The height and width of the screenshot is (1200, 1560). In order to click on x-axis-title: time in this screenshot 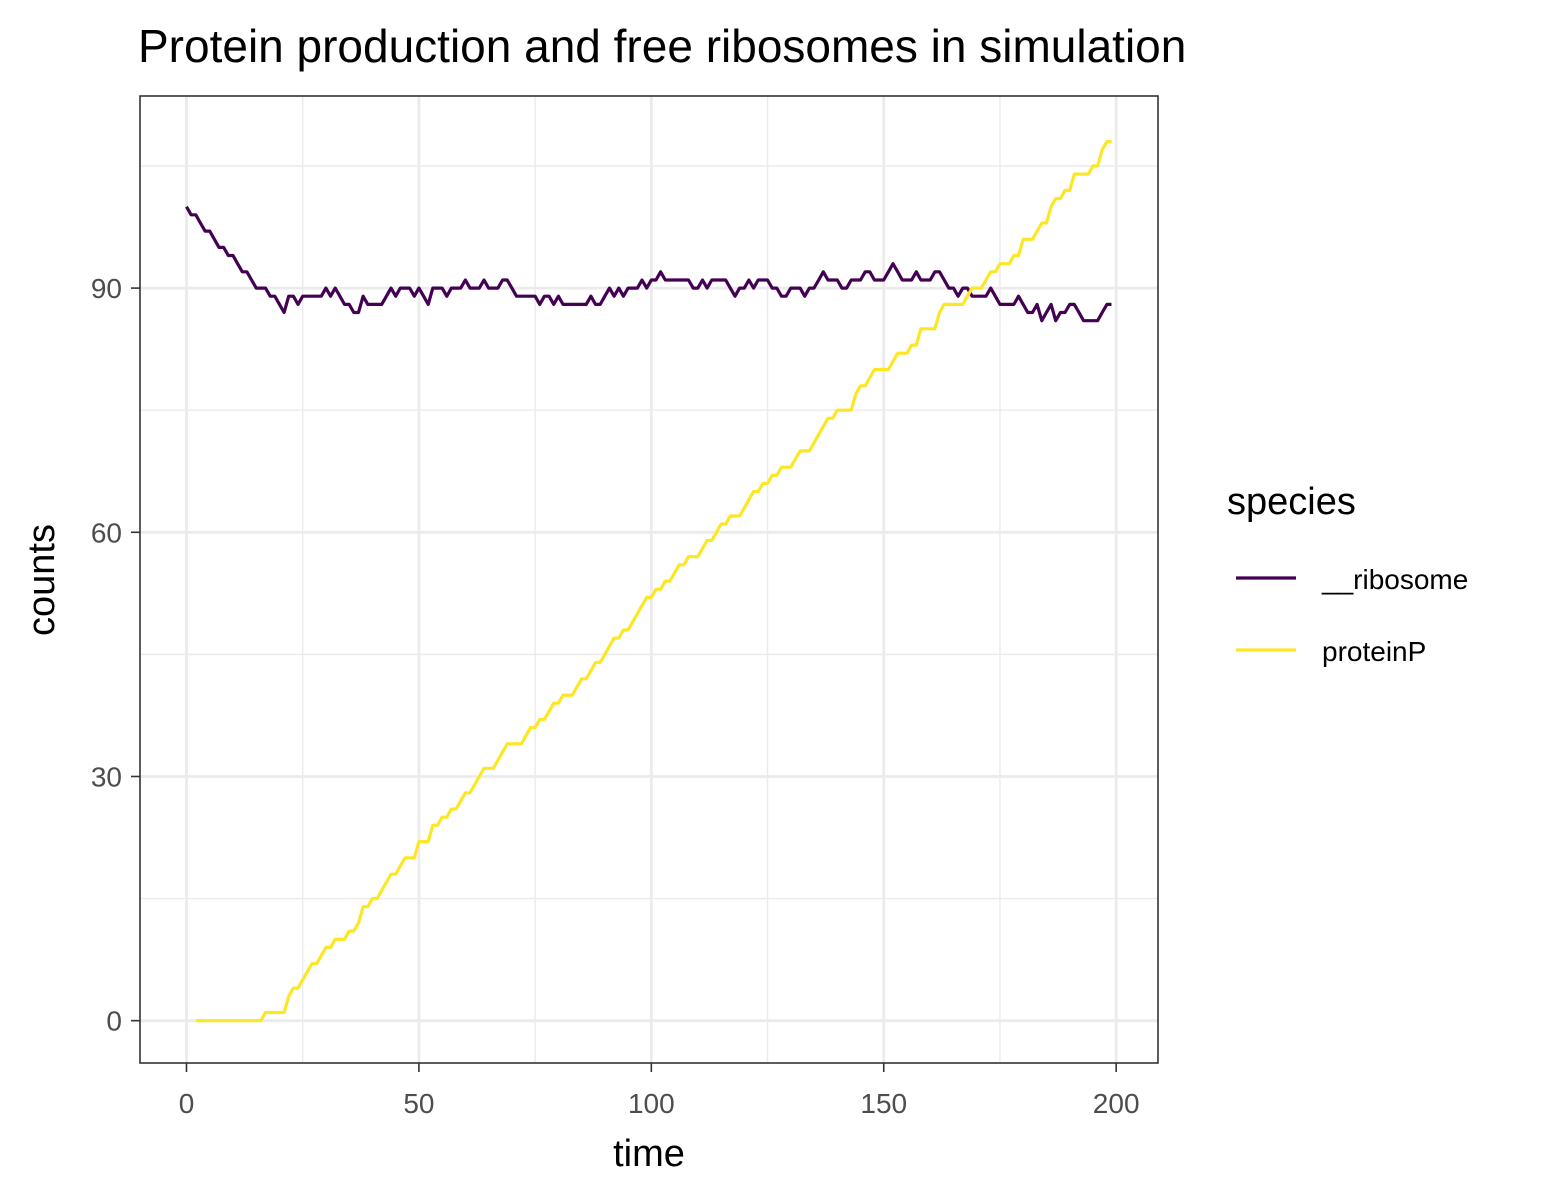, I will do `click(649, 1154)`.